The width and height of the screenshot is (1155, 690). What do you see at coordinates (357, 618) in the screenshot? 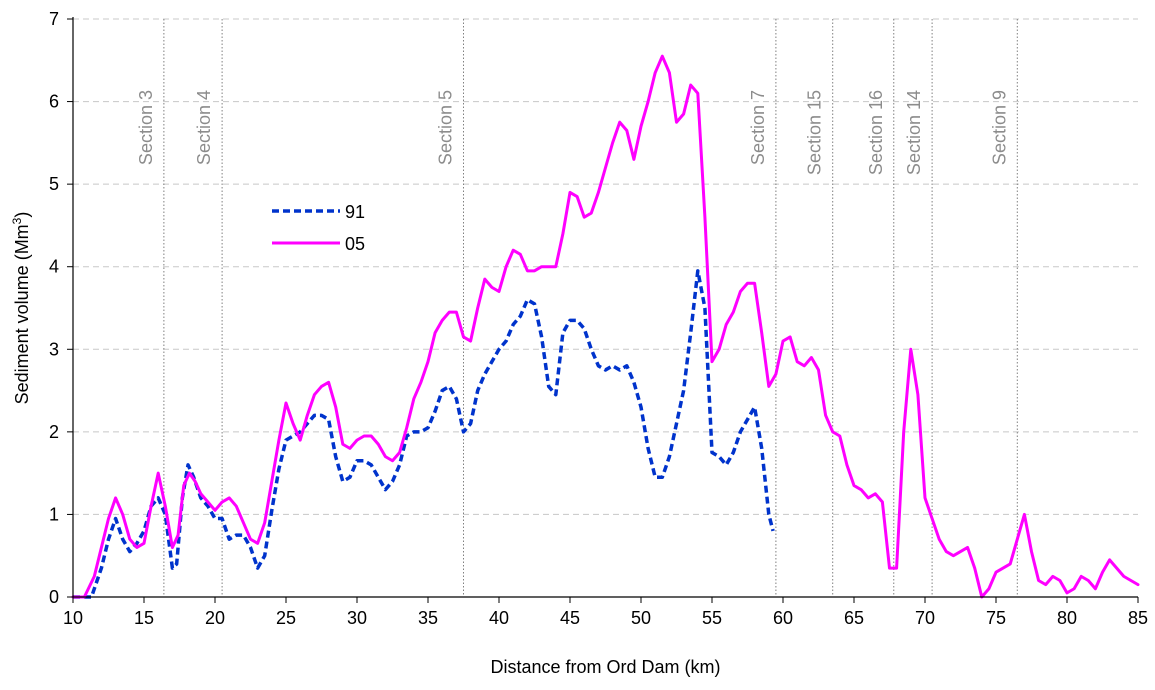
I see `x-tick-label-30: 30` at bounding box center [357, 618].